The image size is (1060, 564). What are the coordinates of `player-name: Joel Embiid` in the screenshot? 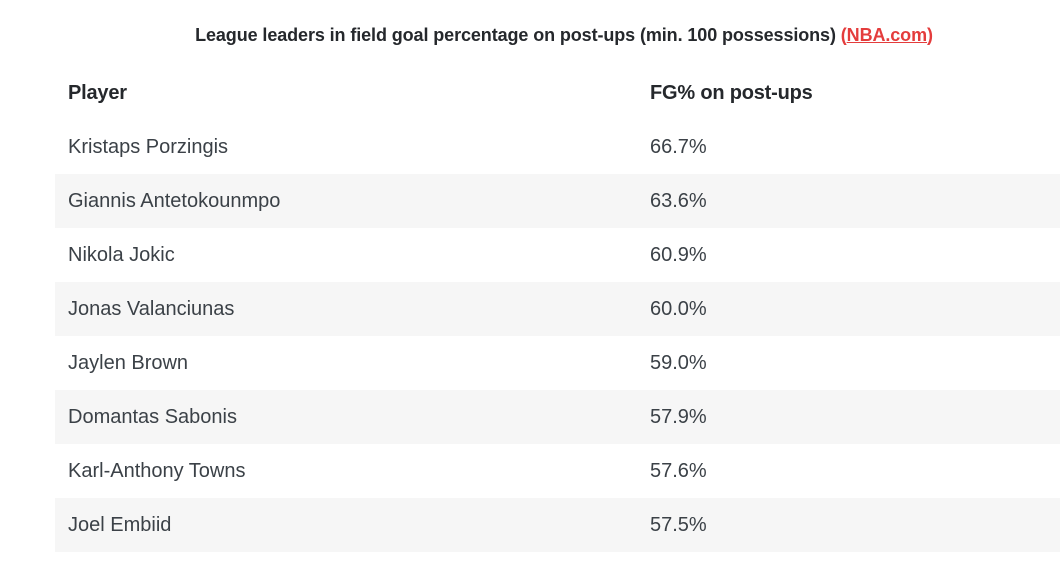 It's located at (120, 524).